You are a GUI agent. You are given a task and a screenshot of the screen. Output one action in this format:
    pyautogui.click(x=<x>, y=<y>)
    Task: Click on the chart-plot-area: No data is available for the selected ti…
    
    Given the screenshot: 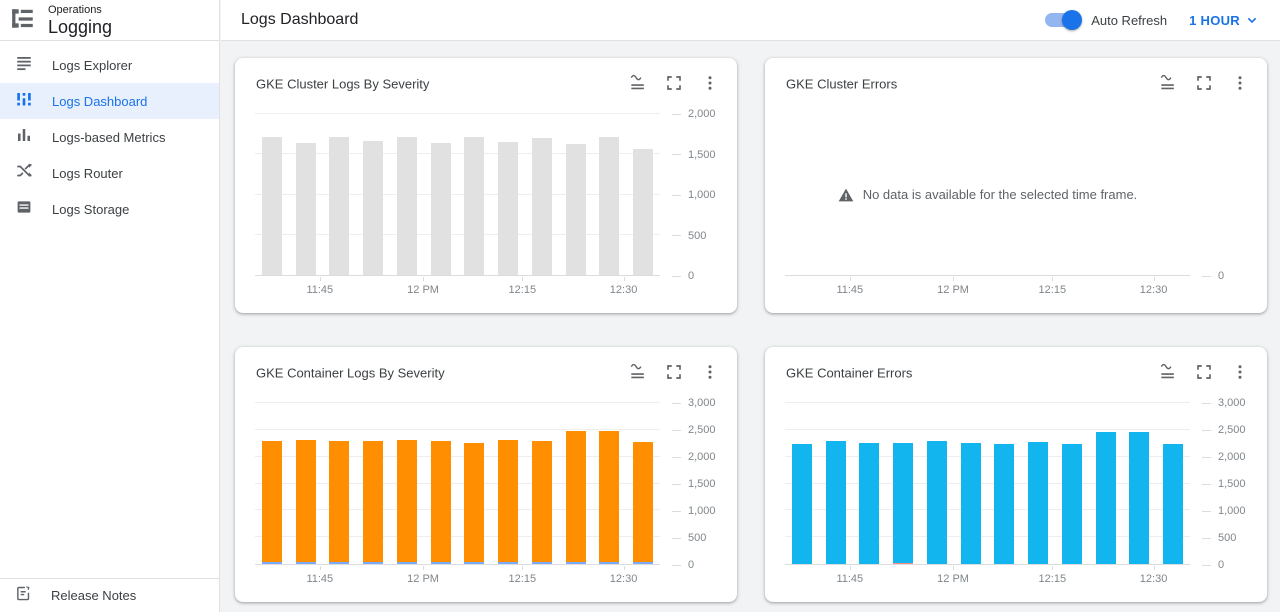 What is the action you would take?
    pyautogui.click(x=987, y=195)
    